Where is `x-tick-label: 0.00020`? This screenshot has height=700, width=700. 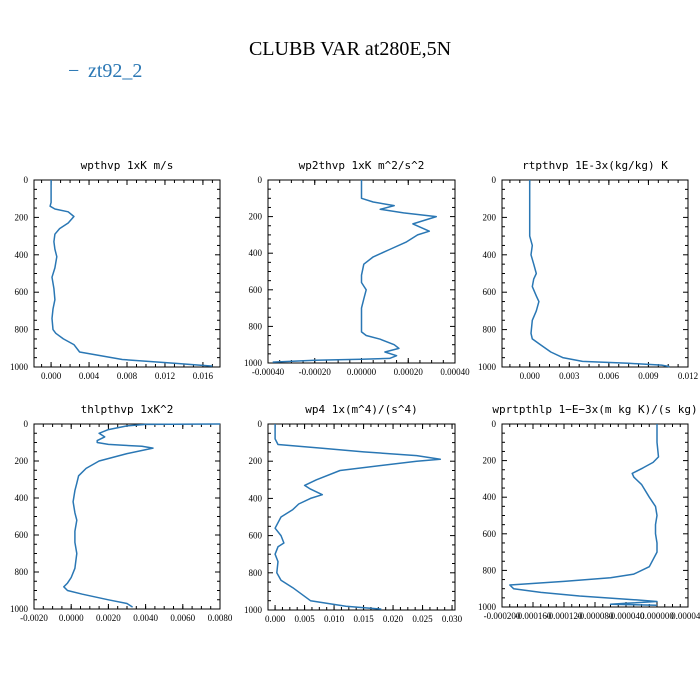
x-tick-label: 0.00020 is located at coordinates (409, 372).